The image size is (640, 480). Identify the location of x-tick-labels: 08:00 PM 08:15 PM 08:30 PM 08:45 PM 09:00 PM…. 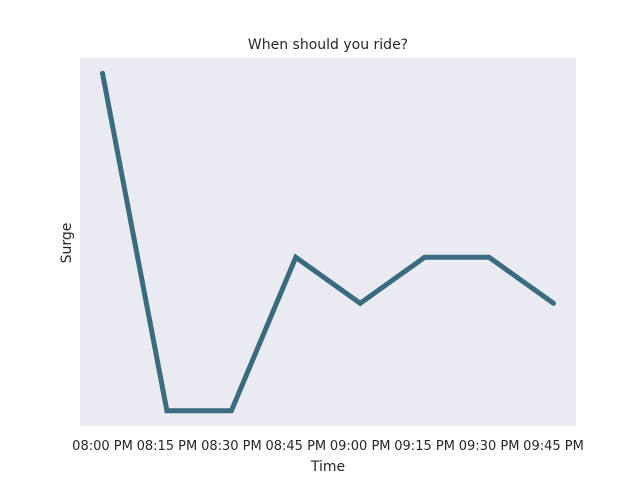
(328, 446).